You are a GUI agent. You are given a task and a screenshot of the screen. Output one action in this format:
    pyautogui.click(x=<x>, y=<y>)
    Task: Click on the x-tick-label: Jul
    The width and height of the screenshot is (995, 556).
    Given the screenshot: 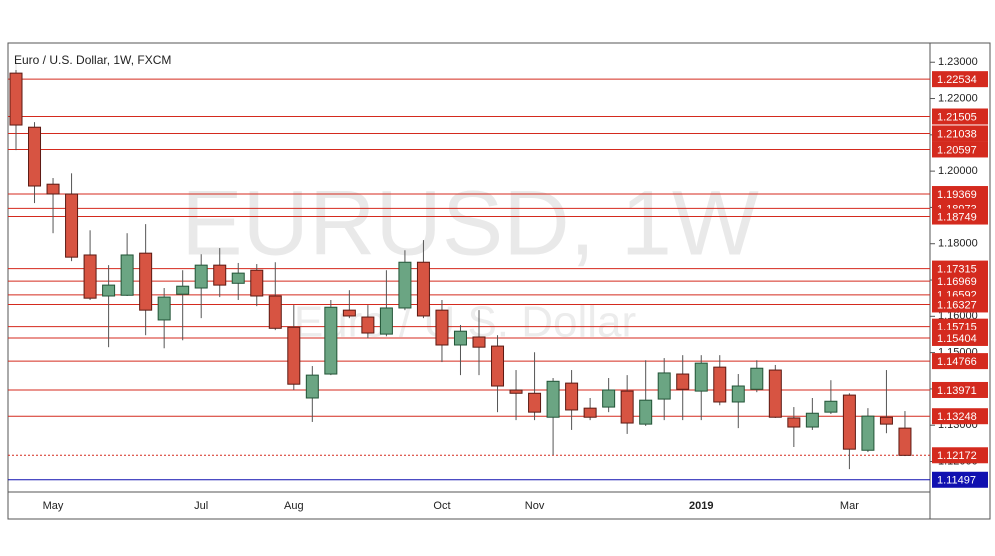 What is the action you would take?
    pyautogui.click(x=201, y=506)
    